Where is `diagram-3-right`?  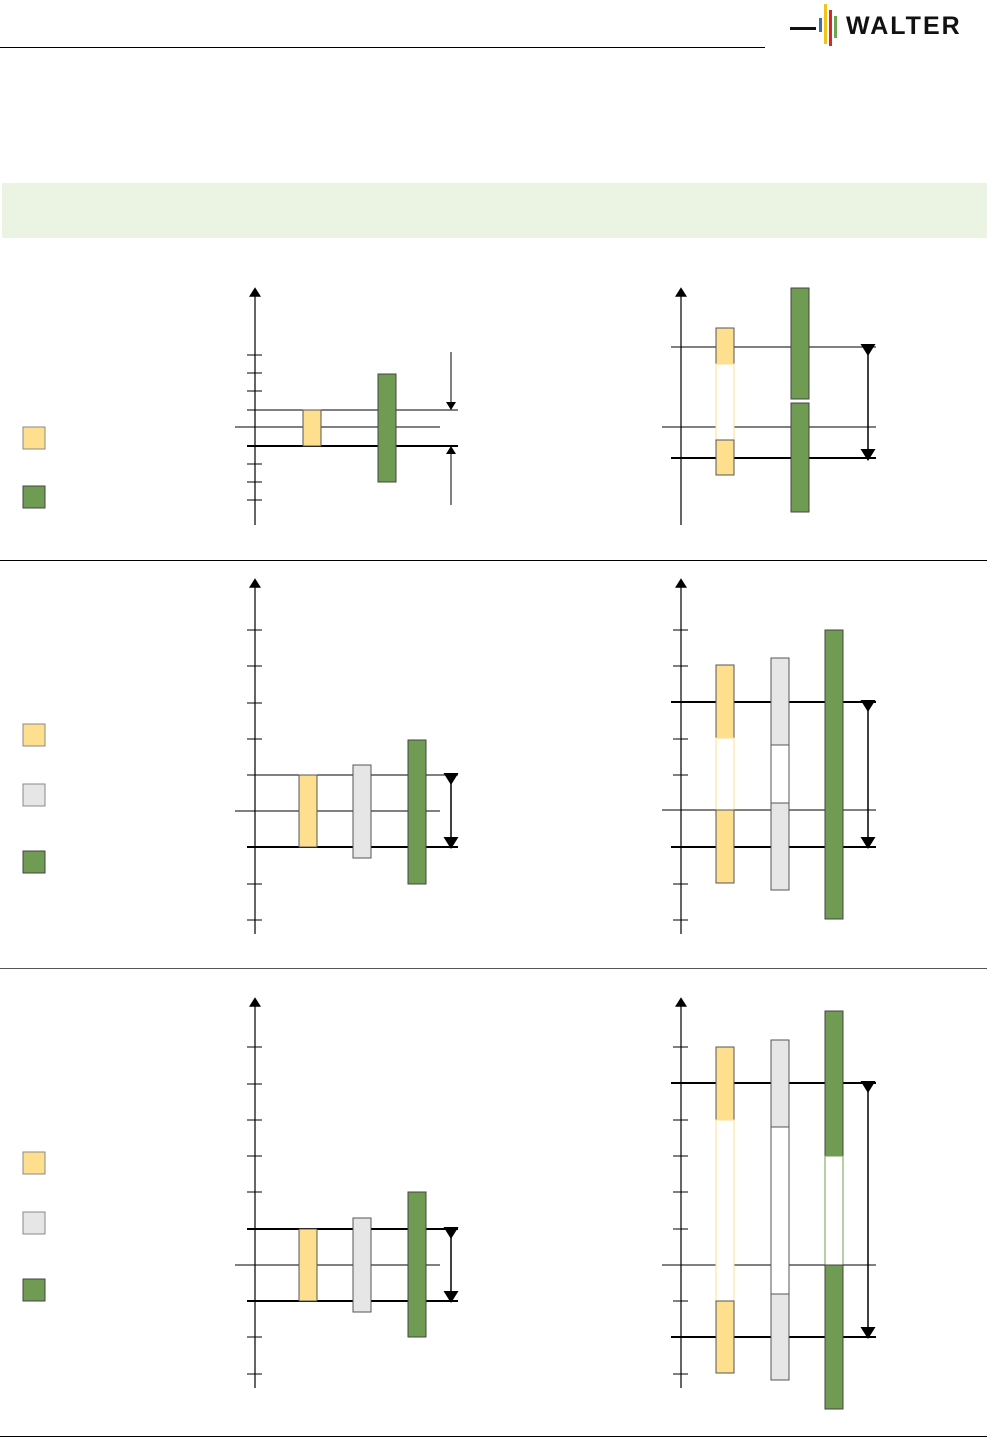
diagram-3-right is located at coordinates (769, 1203).